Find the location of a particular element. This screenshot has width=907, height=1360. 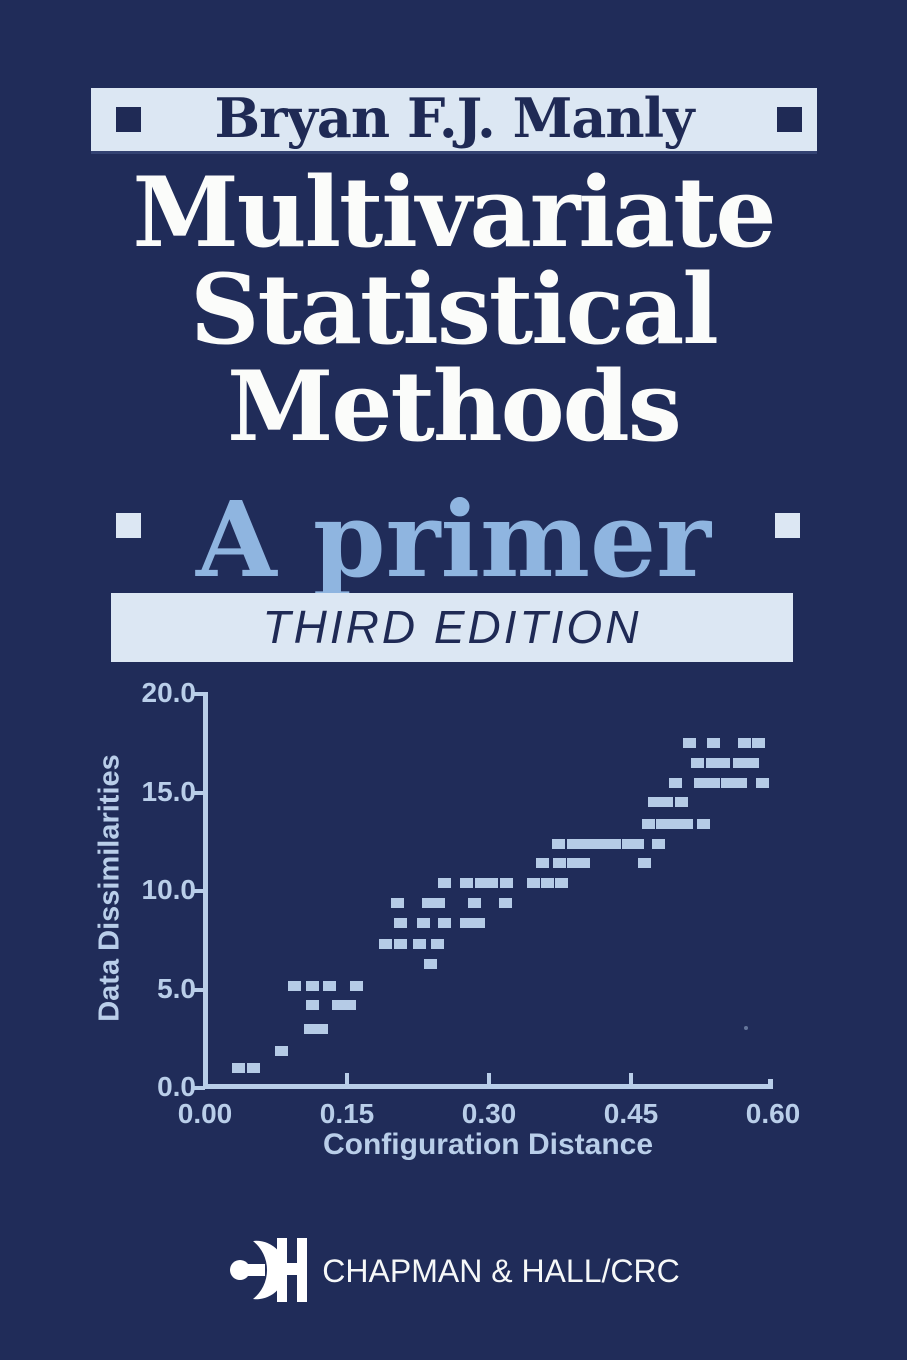

subtitle-row: A primer is located at coordinates (453, 542).